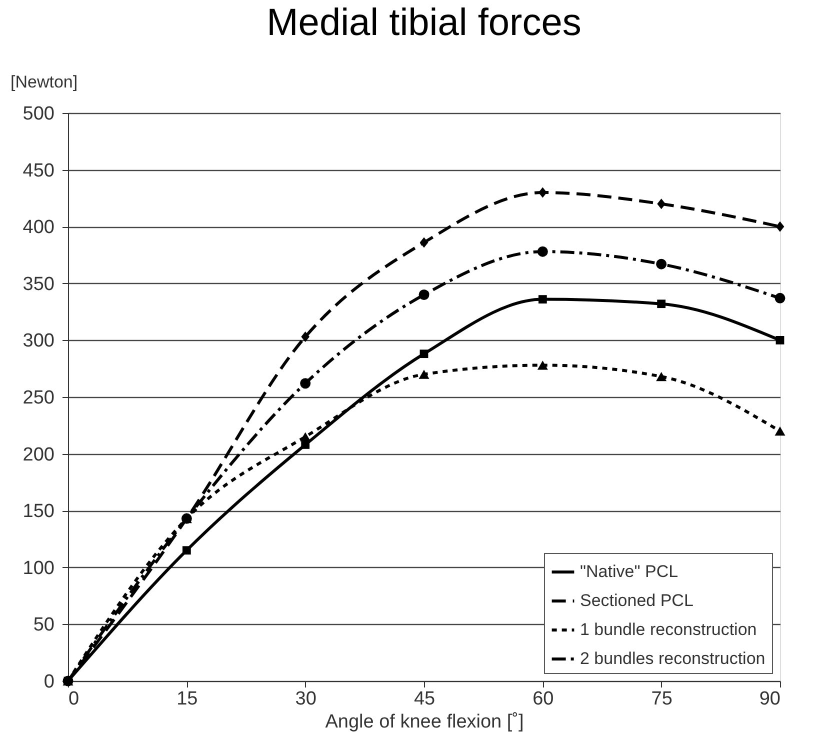 The image size is (827, 747). Describe the element at coordinates (187, 699) in the screenshot. I see `x-tick-label: 15` at that location.